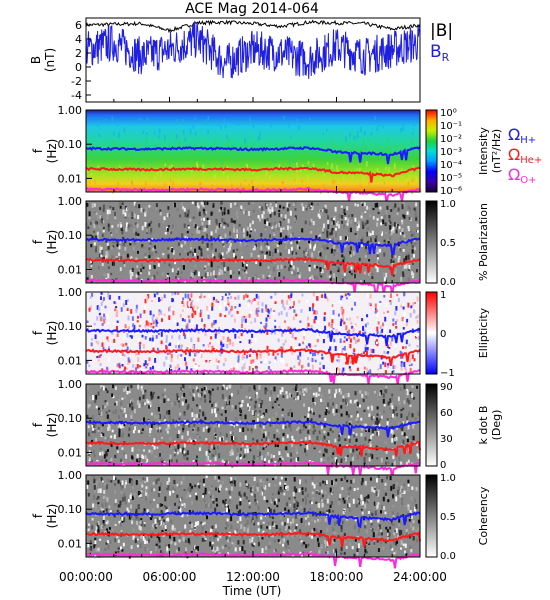  What do you see at coordinates (70, 269) in the screenshot?
I see `f-ytick-label: 0.01` at bounding box center [70, 269].